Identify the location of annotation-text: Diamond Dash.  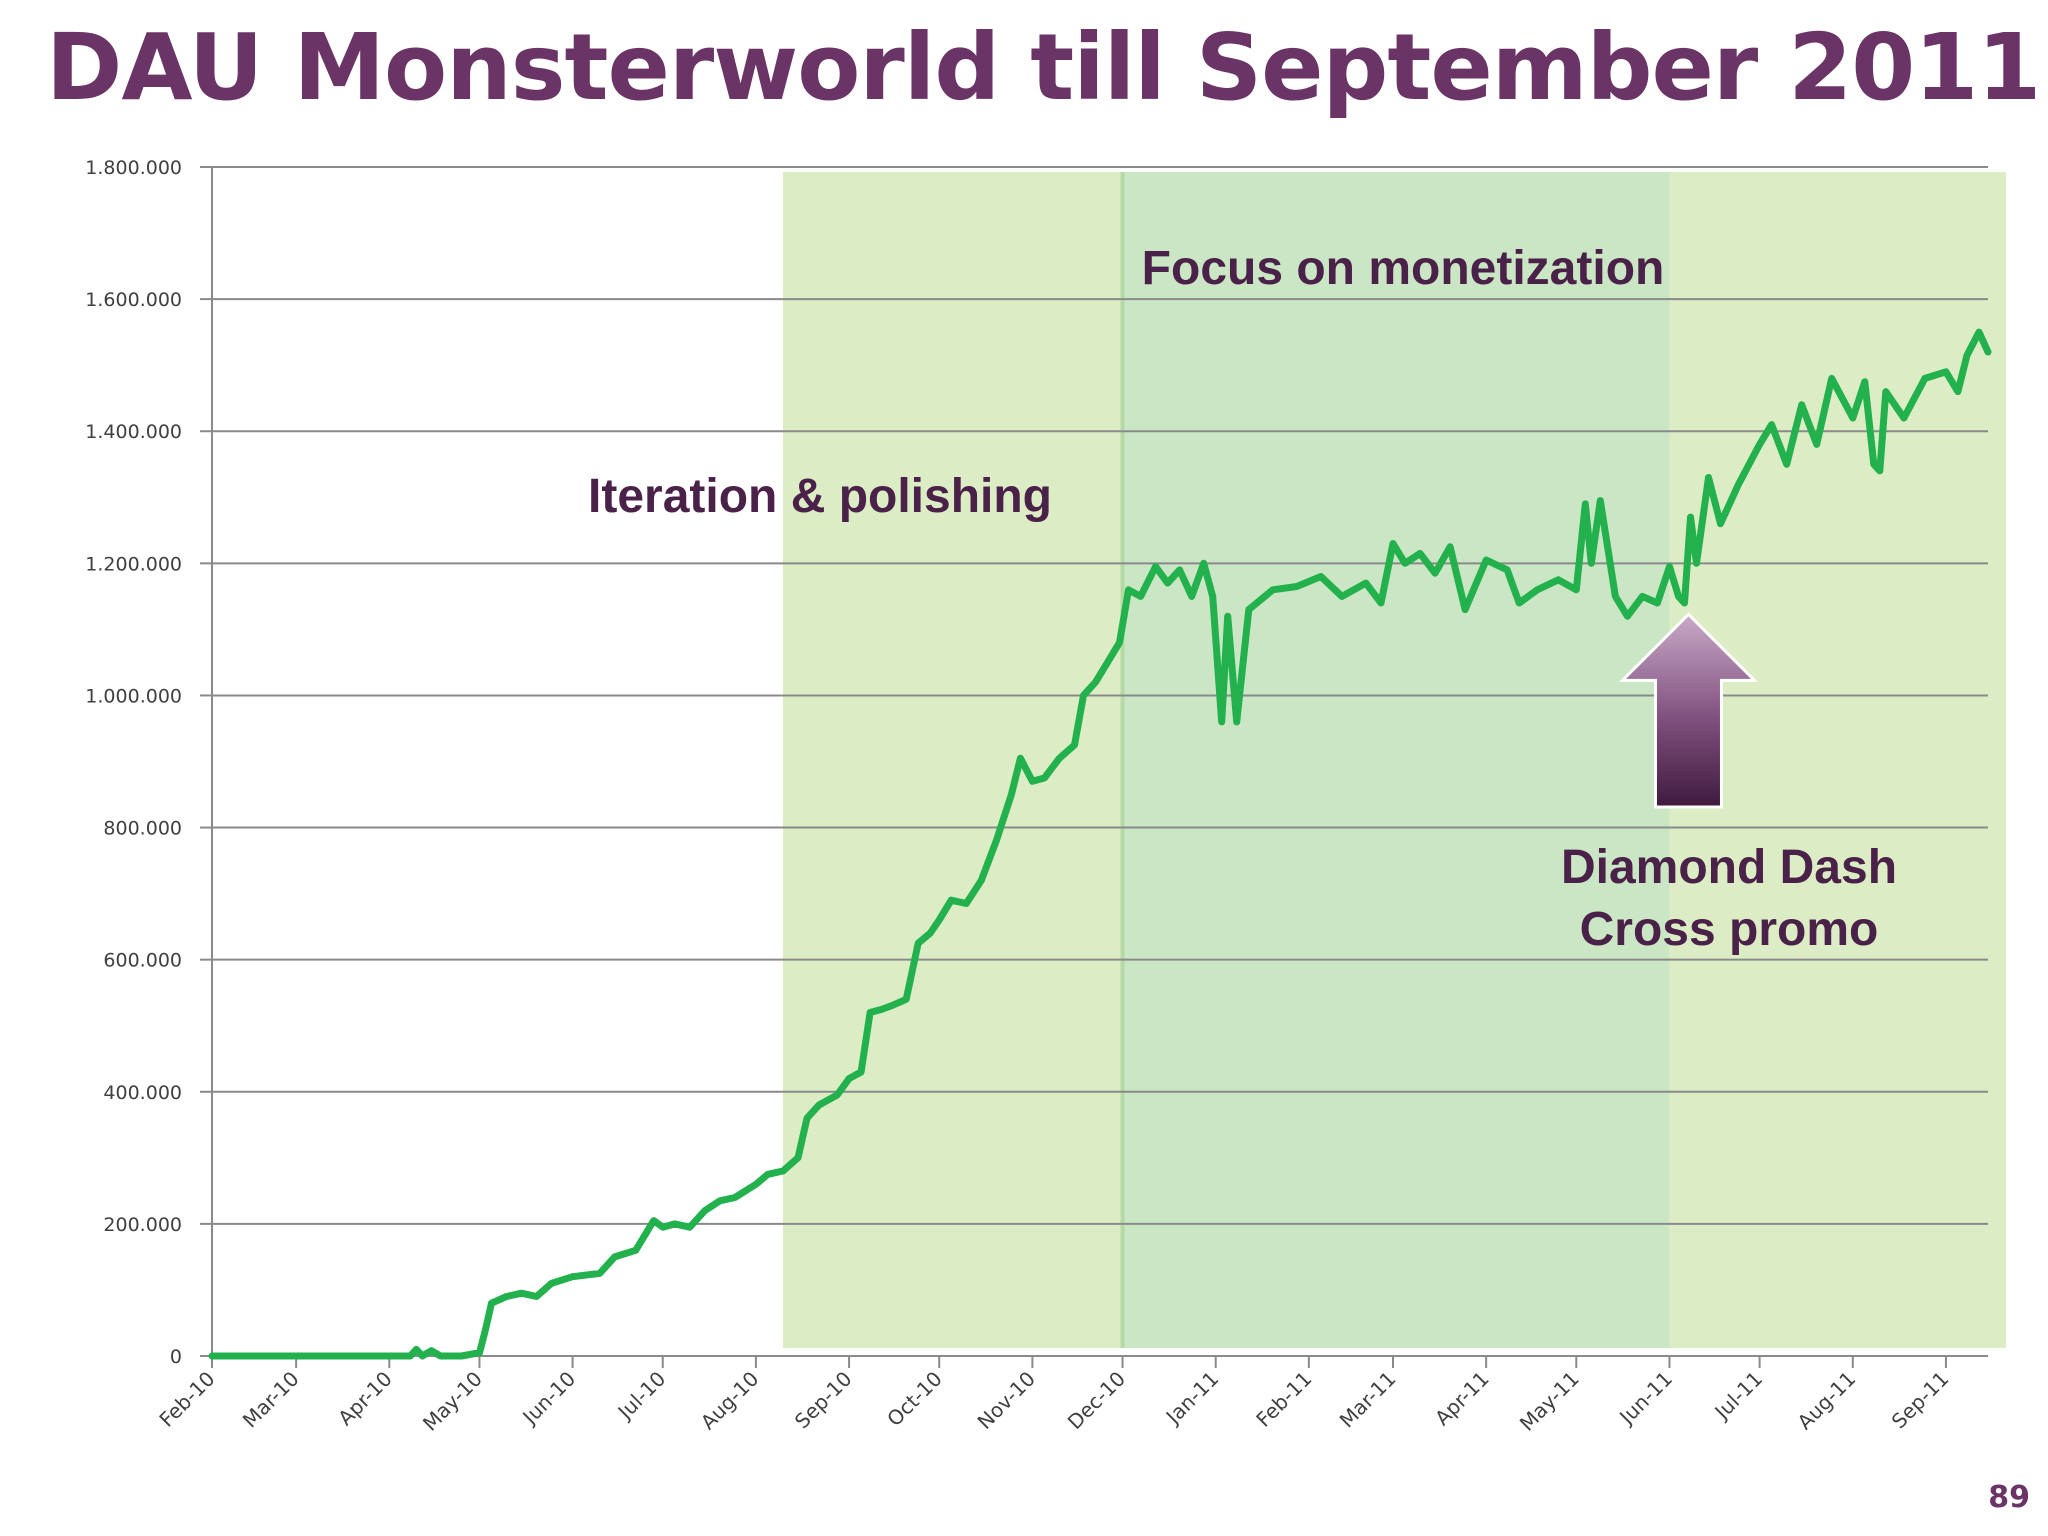
(1729, 867).